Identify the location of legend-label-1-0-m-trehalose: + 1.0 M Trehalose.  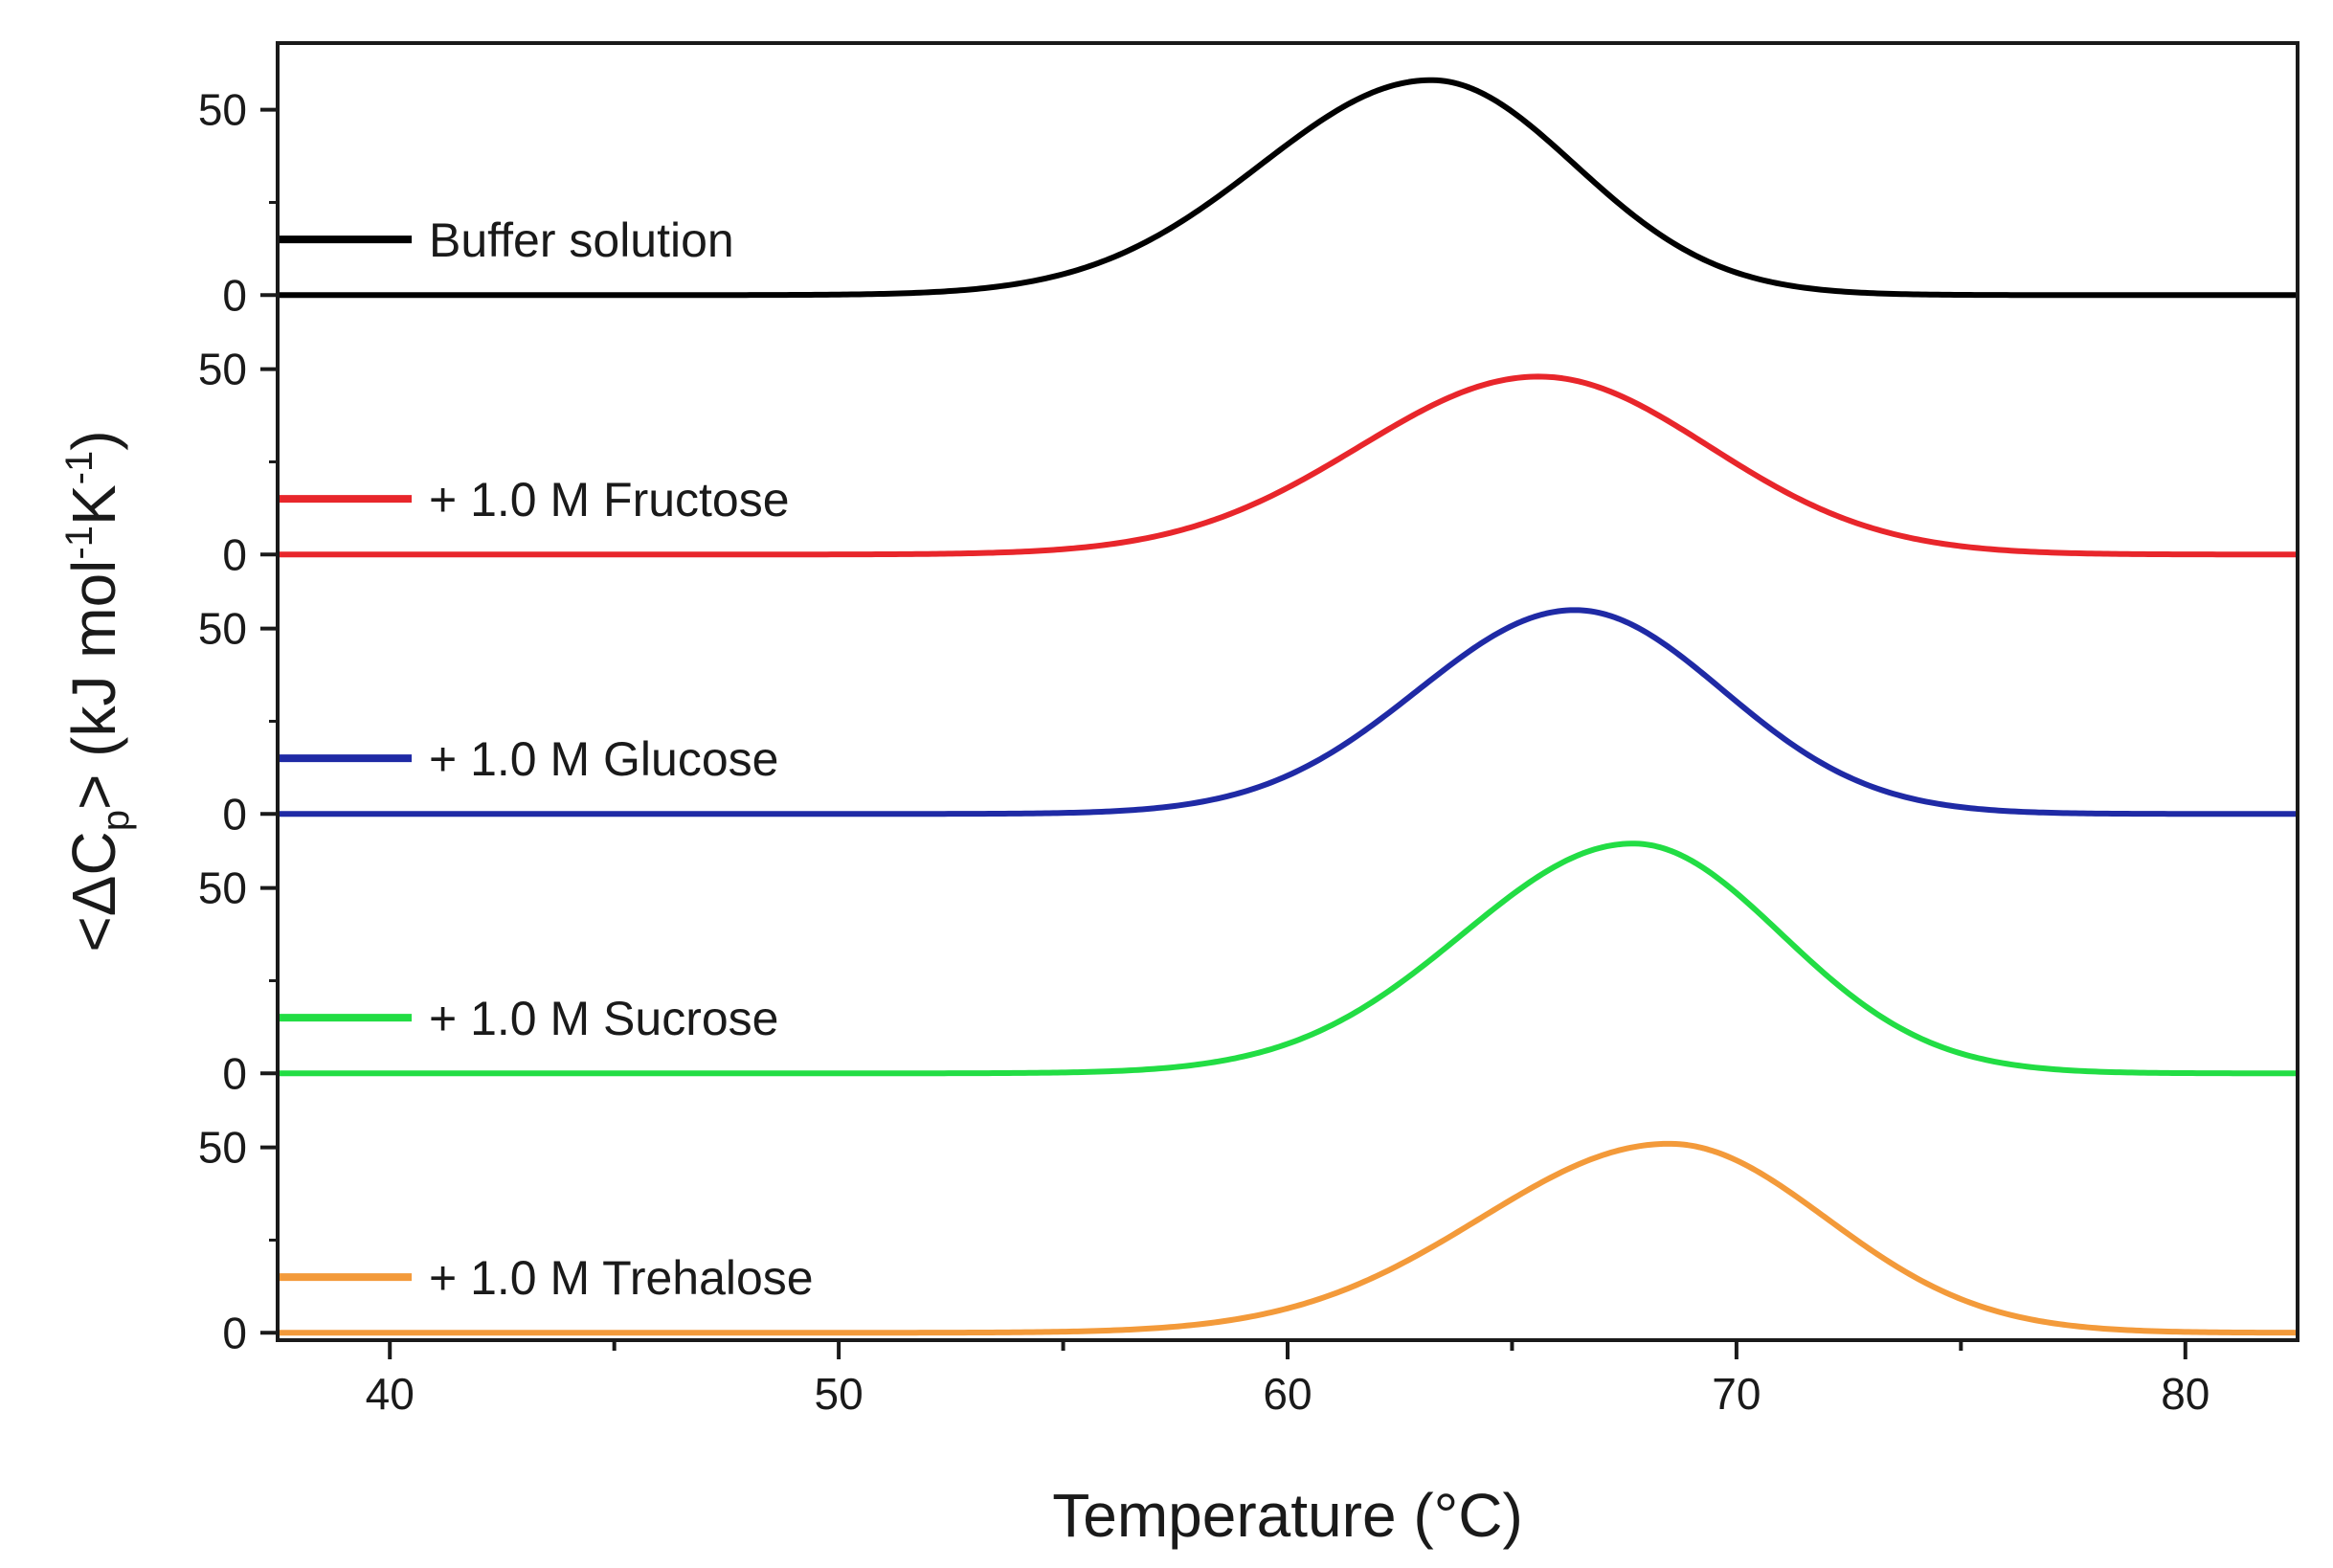
(621, 1278).